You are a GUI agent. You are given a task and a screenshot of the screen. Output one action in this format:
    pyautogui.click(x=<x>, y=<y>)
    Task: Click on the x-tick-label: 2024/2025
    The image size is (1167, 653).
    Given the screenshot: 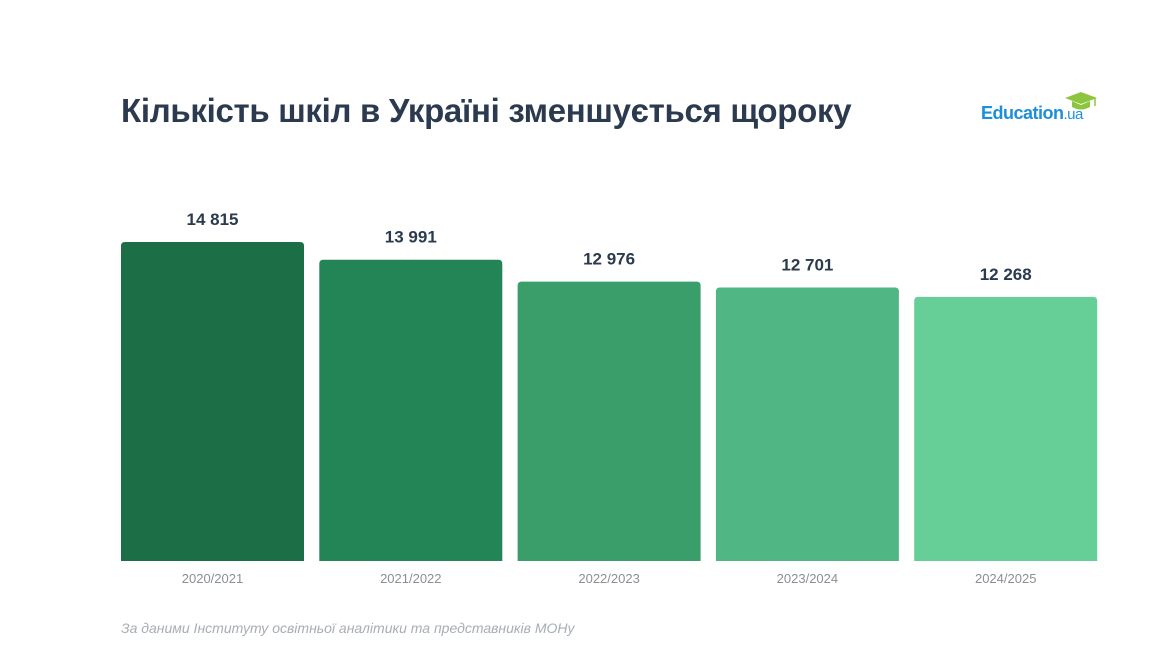 What is the action you would take?
    pyautogui.click(x=1005, y=578)
    